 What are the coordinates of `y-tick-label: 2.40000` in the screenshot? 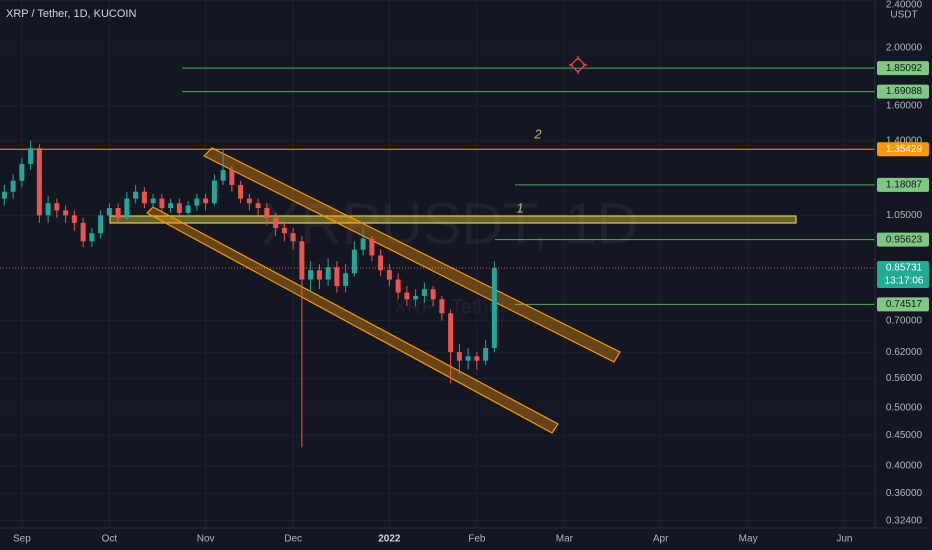 It's located at (904, 5).